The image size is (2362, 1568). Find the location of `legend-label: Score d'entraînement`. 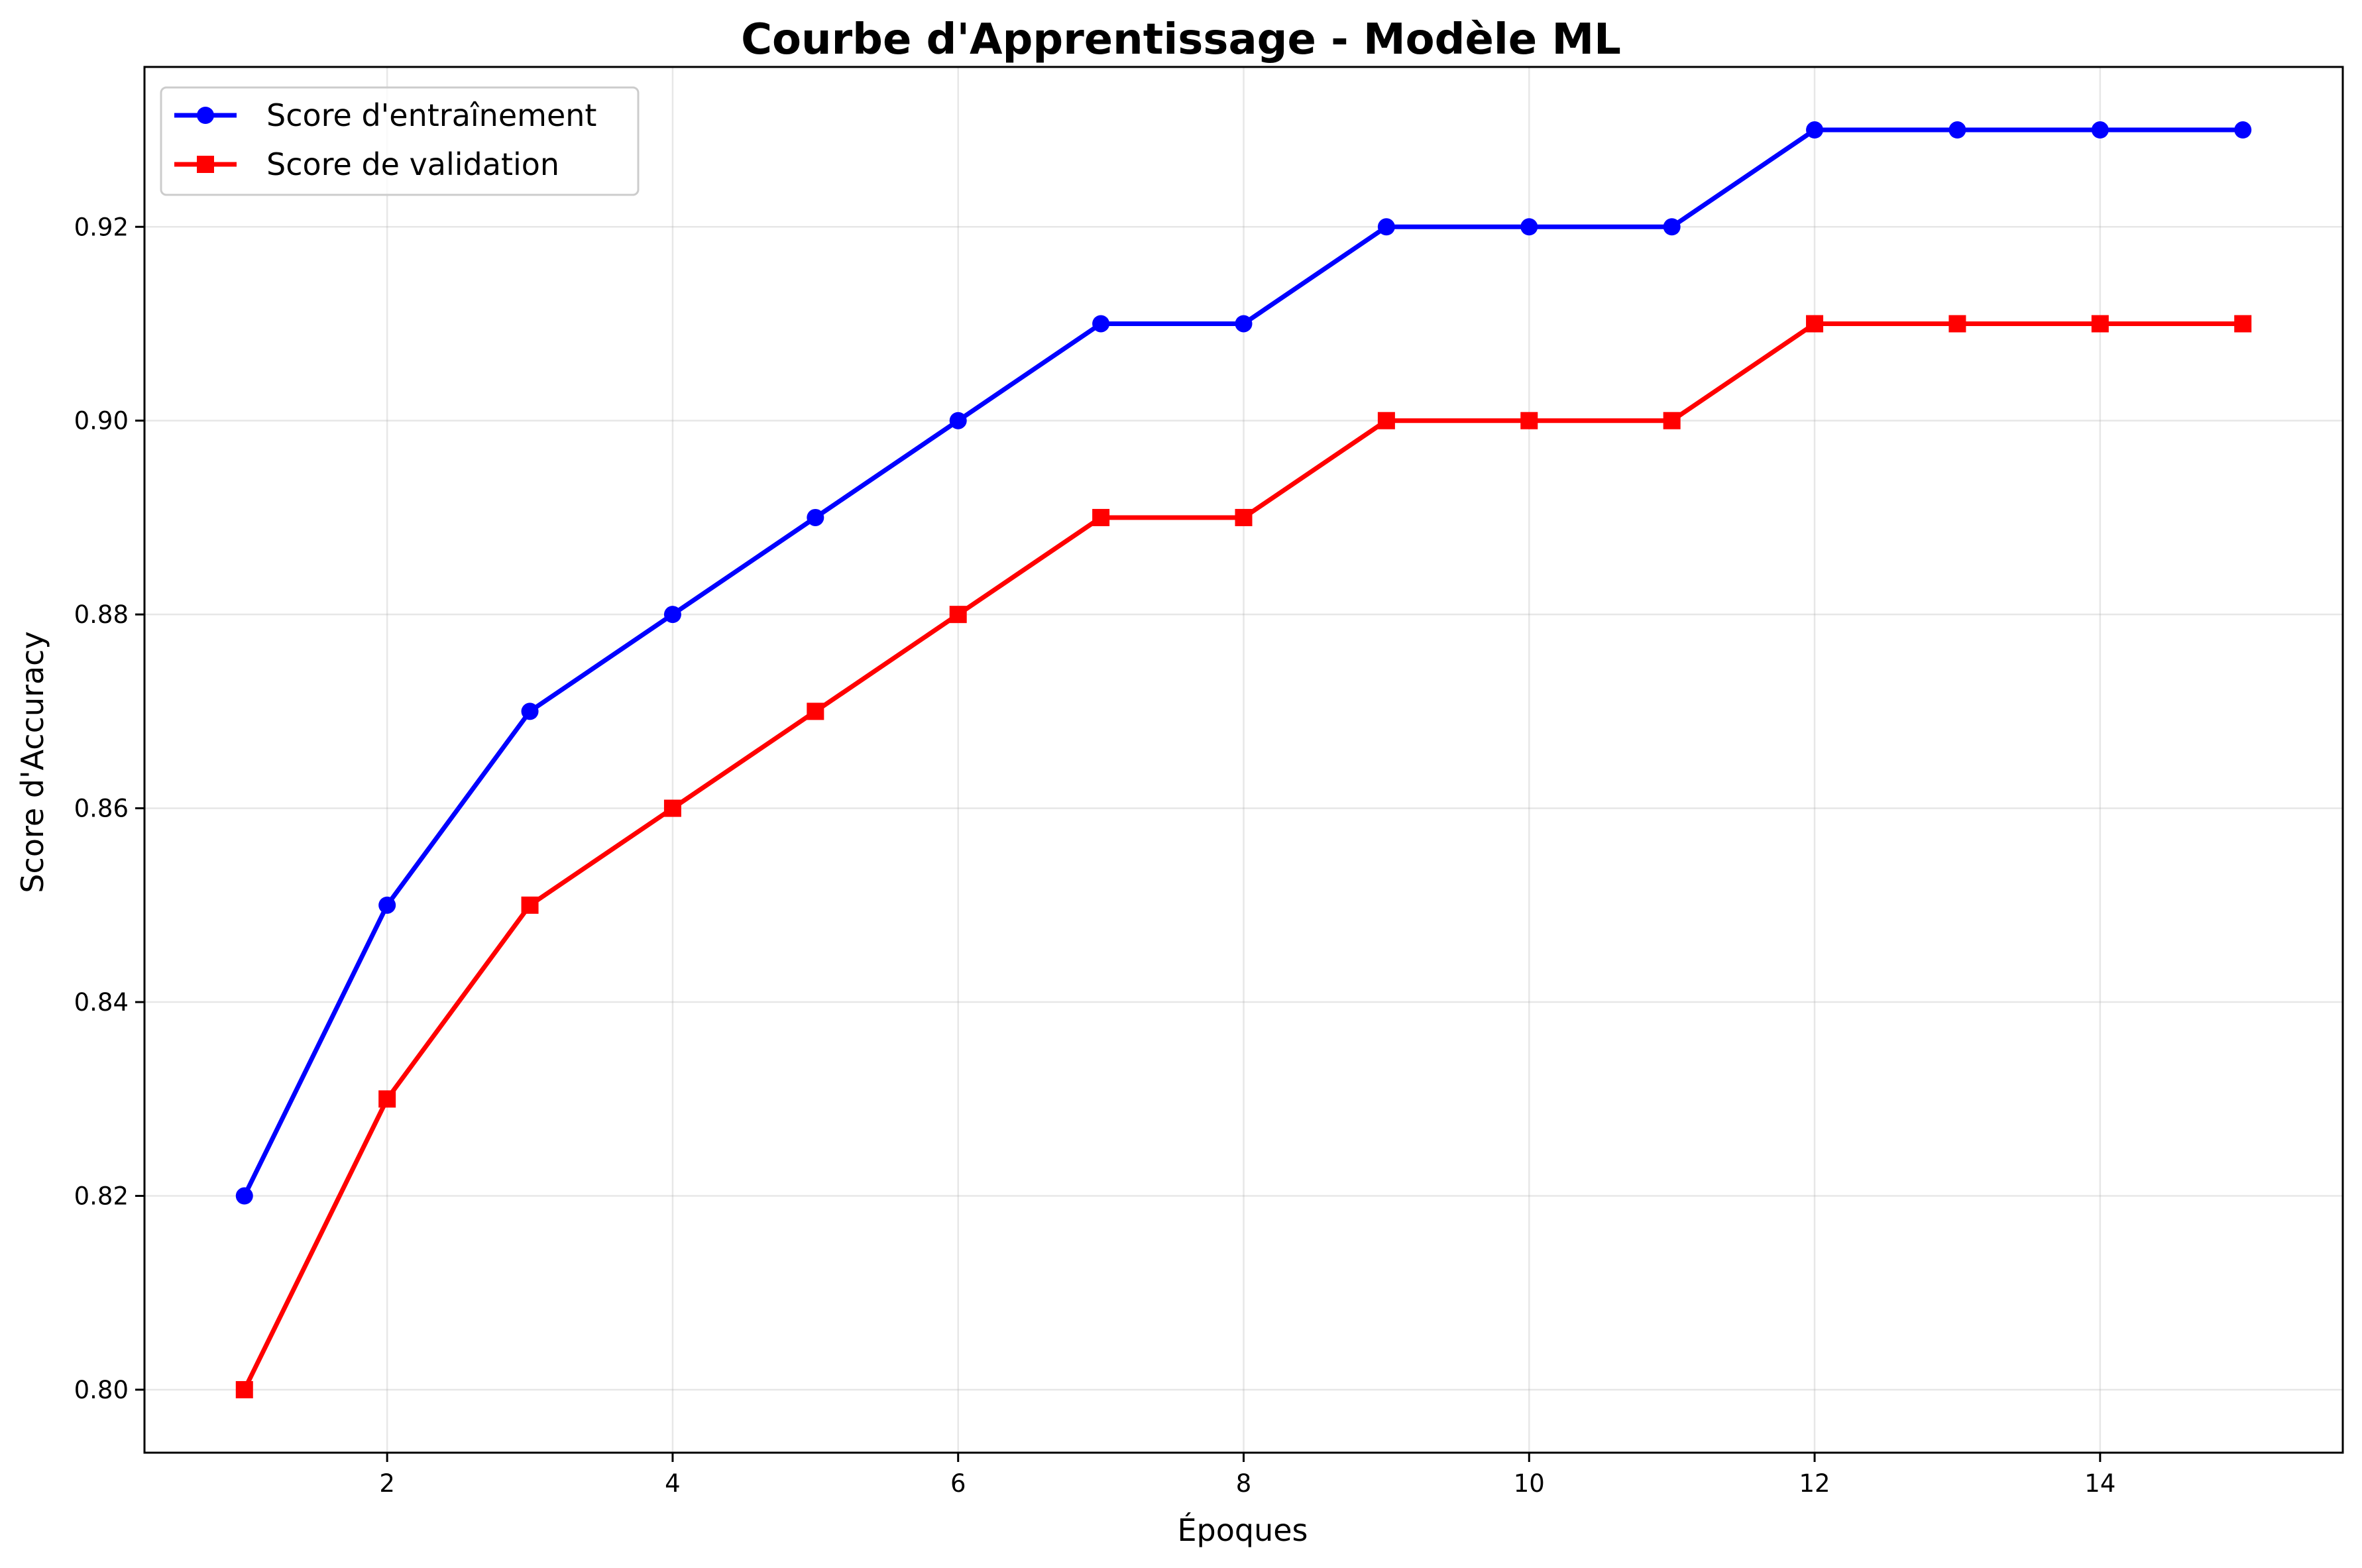

legend-label: Score d'entraînement is located at coordinates (431, 115).